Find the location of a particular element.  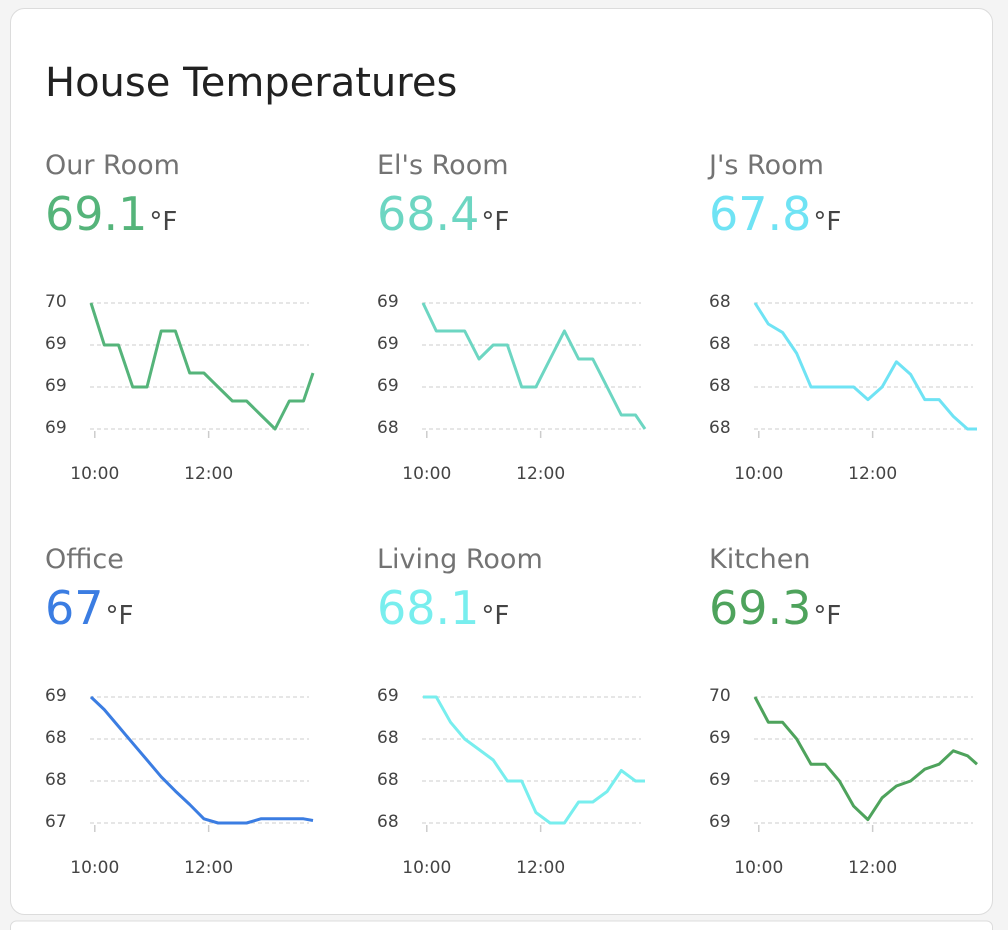

sensor-value: 69.3°F is located at coordinates (775, 608).